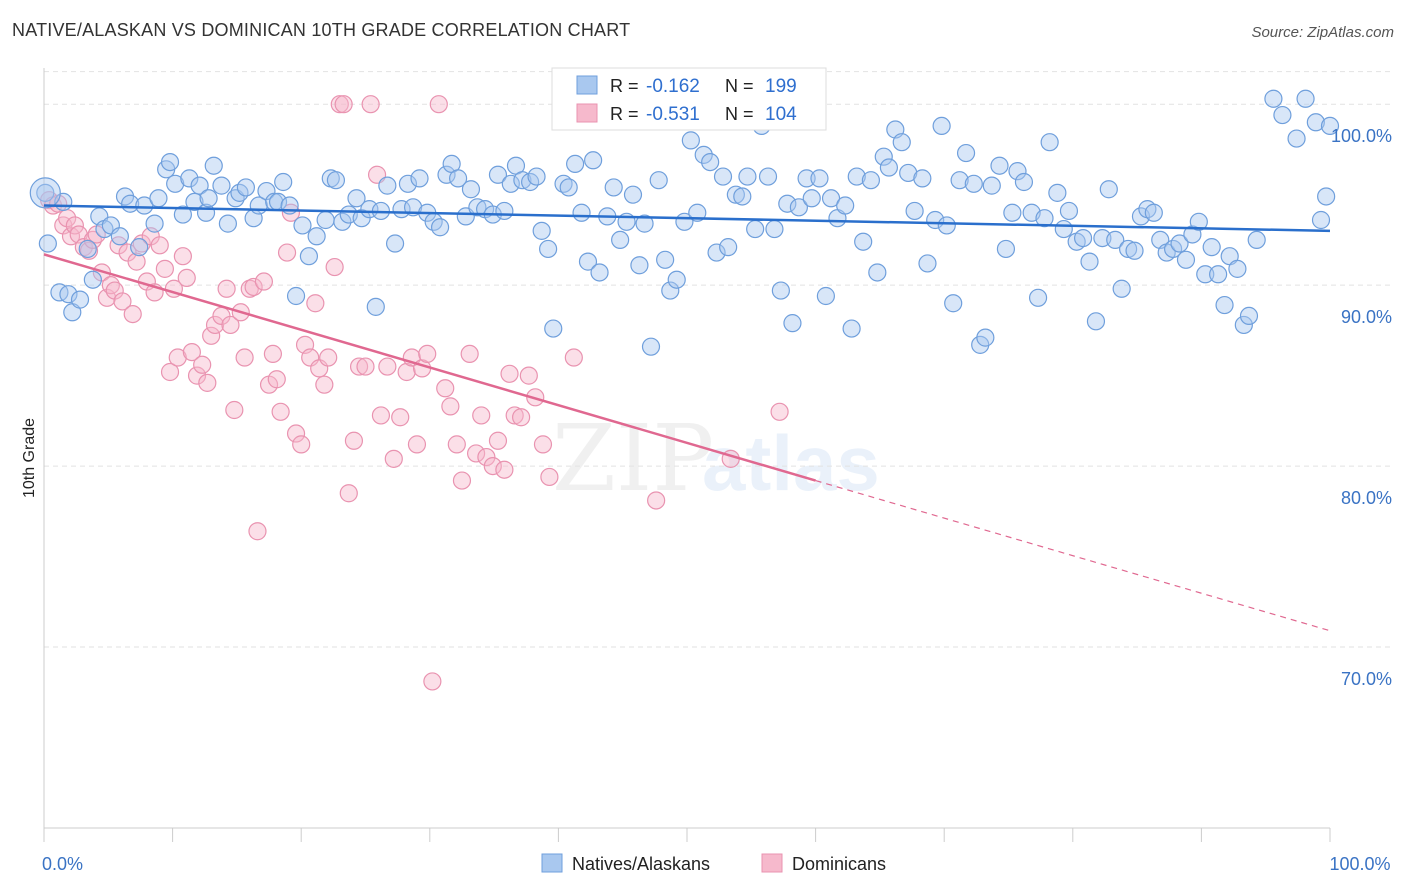 This screenshot has height=892, width=1406. I want to click on stats-legend-r-label-dominicans: R =, so click(624, 114).